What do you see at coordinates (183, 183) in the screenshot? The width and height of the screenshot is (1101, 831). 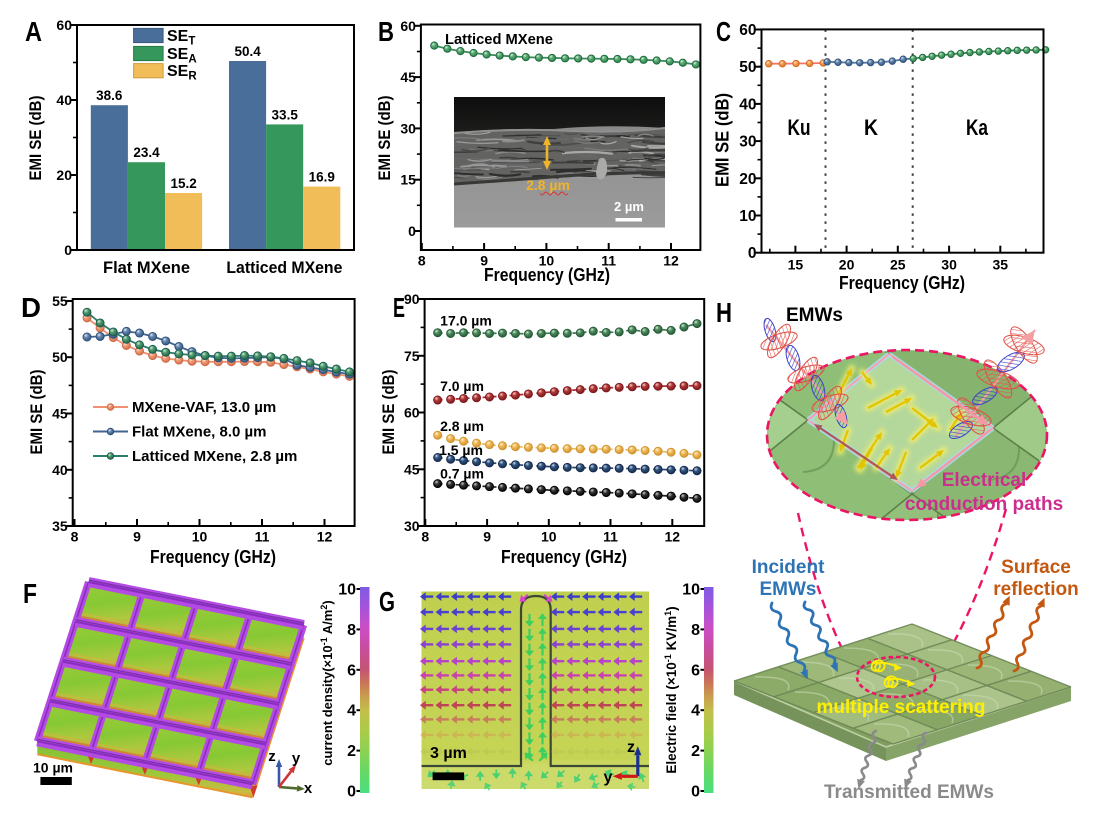 I see `svg-text: 15.2` at bounding box center [183, 183].